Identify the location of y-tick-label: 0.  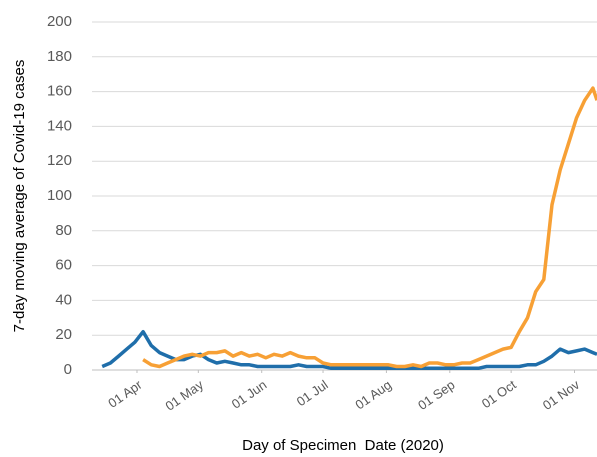
(68, 369).